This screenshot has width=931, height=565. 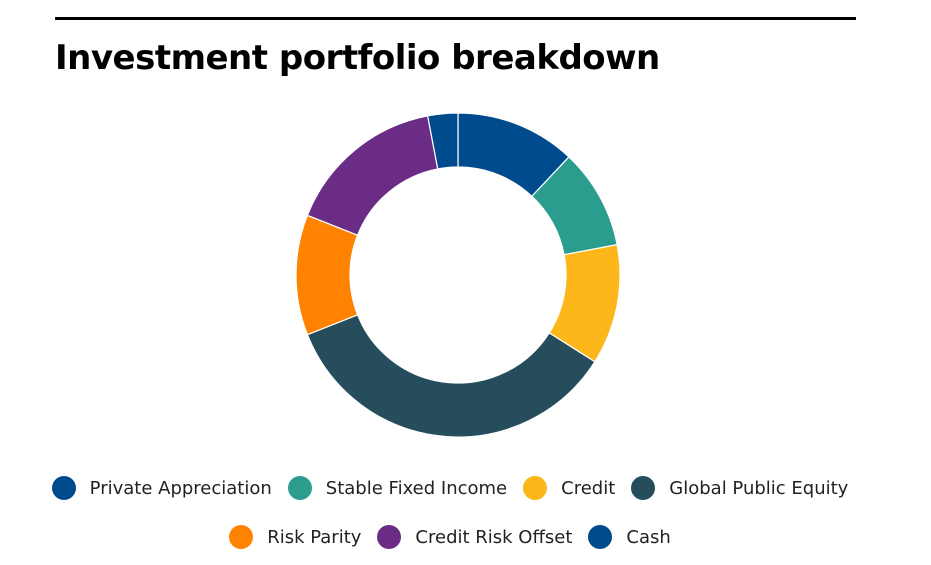 I want to click on legend-item: Private Appreciation, so click(x=161, y=488).